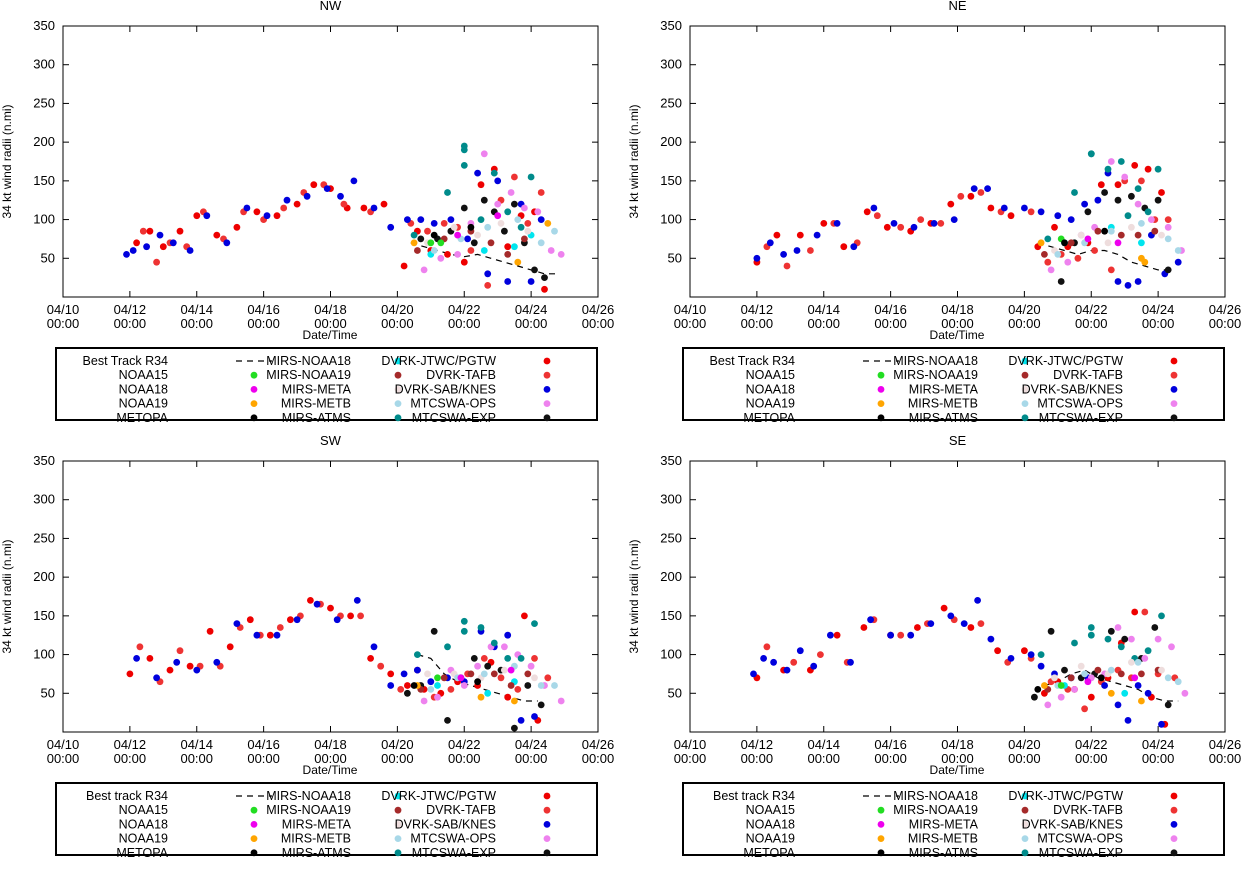  Describe the element at coordinates (331, 6) in the screenshot. I see `chart-title: NW` at that location.